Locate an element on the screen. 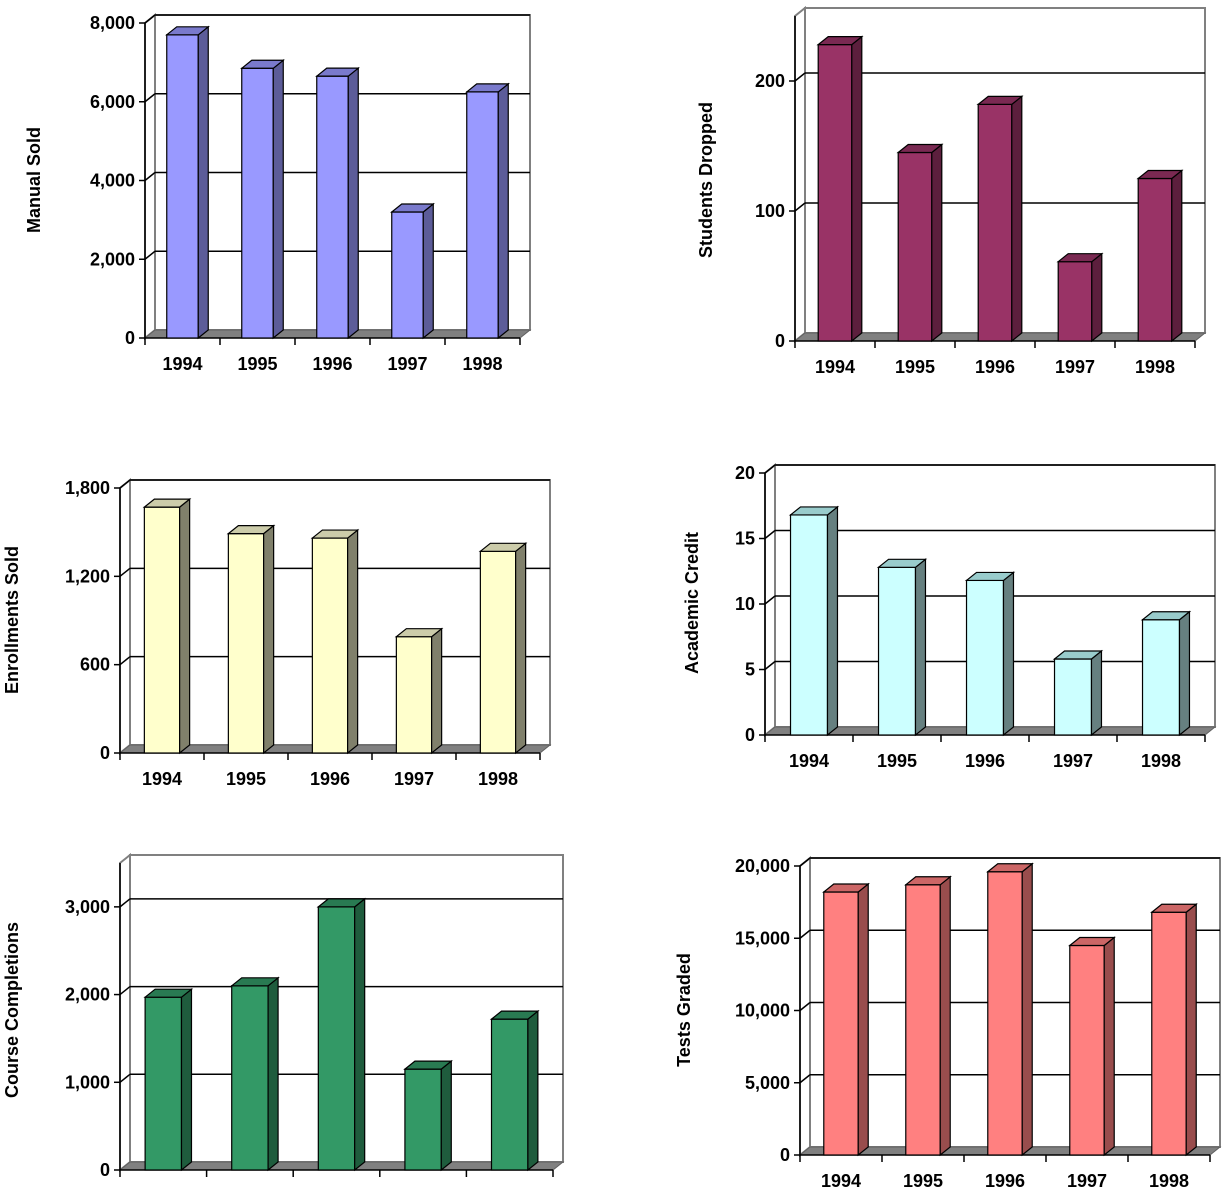 This screenshot has height=1189, width=1225. y-tick-label: 100 is located at coordinates (770, 211).